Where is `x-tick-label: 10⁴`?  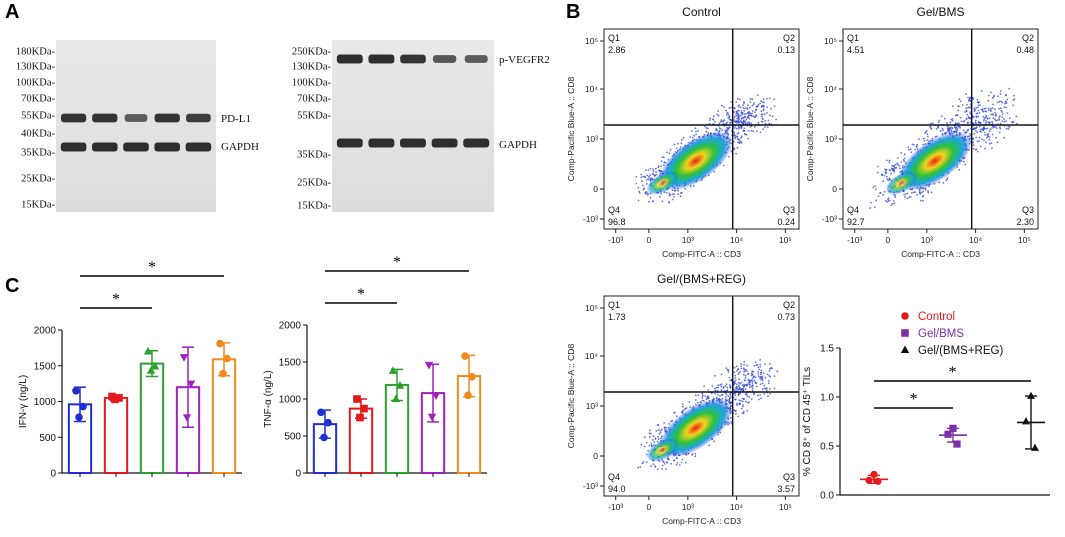
x-tick-label: 10⁴ is located at coordinates (975, 240).